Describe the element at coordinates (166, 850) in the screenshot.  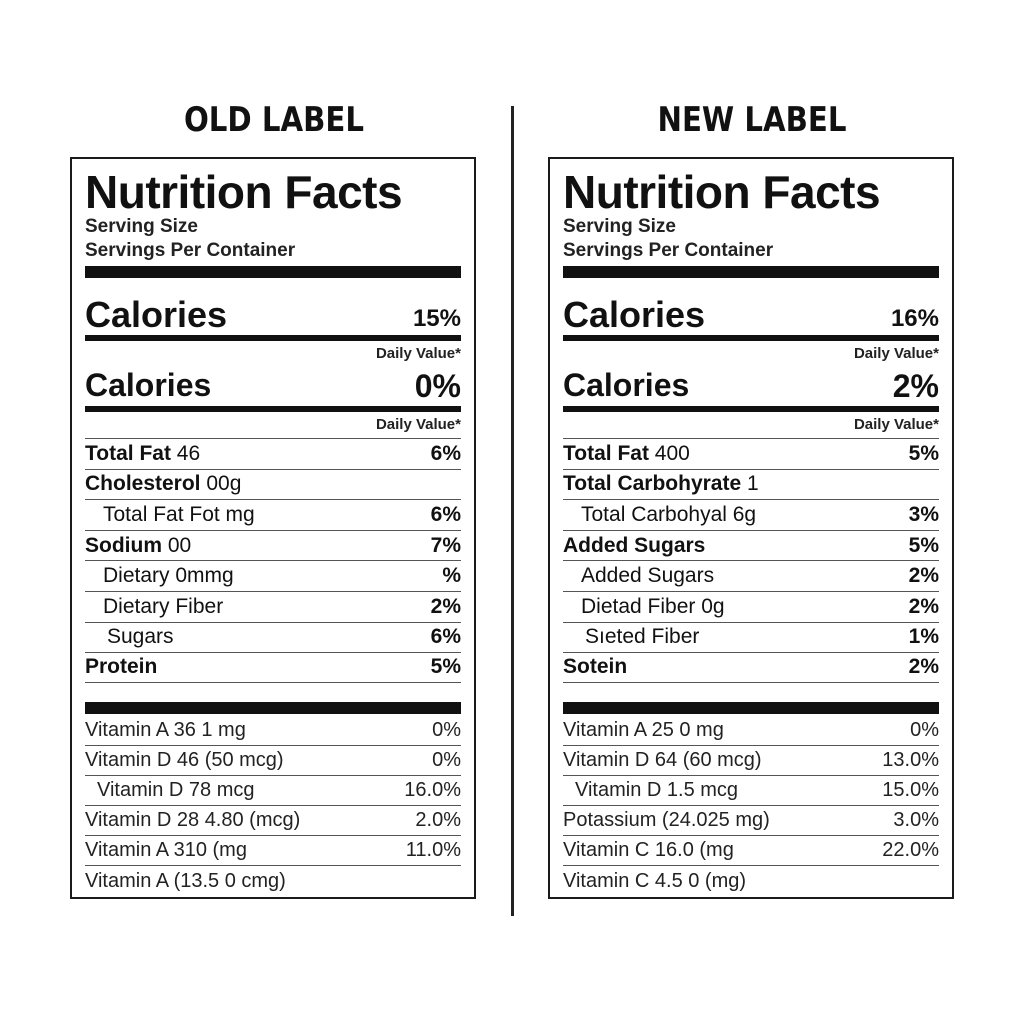
I see `vitamin-name: Vitamin A 310 (mg` at that location.